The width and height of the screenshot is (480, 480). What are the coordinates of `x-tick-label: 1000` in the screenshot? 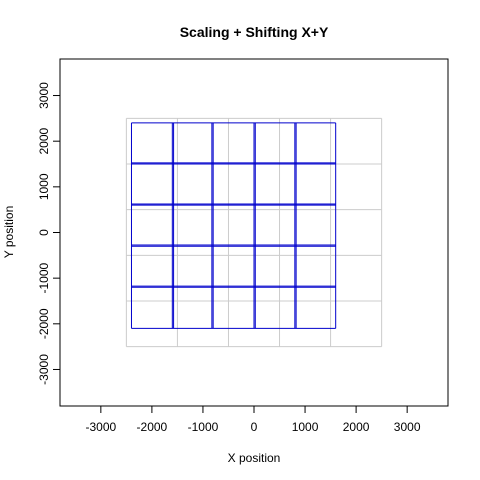 It's located at (305, 427).